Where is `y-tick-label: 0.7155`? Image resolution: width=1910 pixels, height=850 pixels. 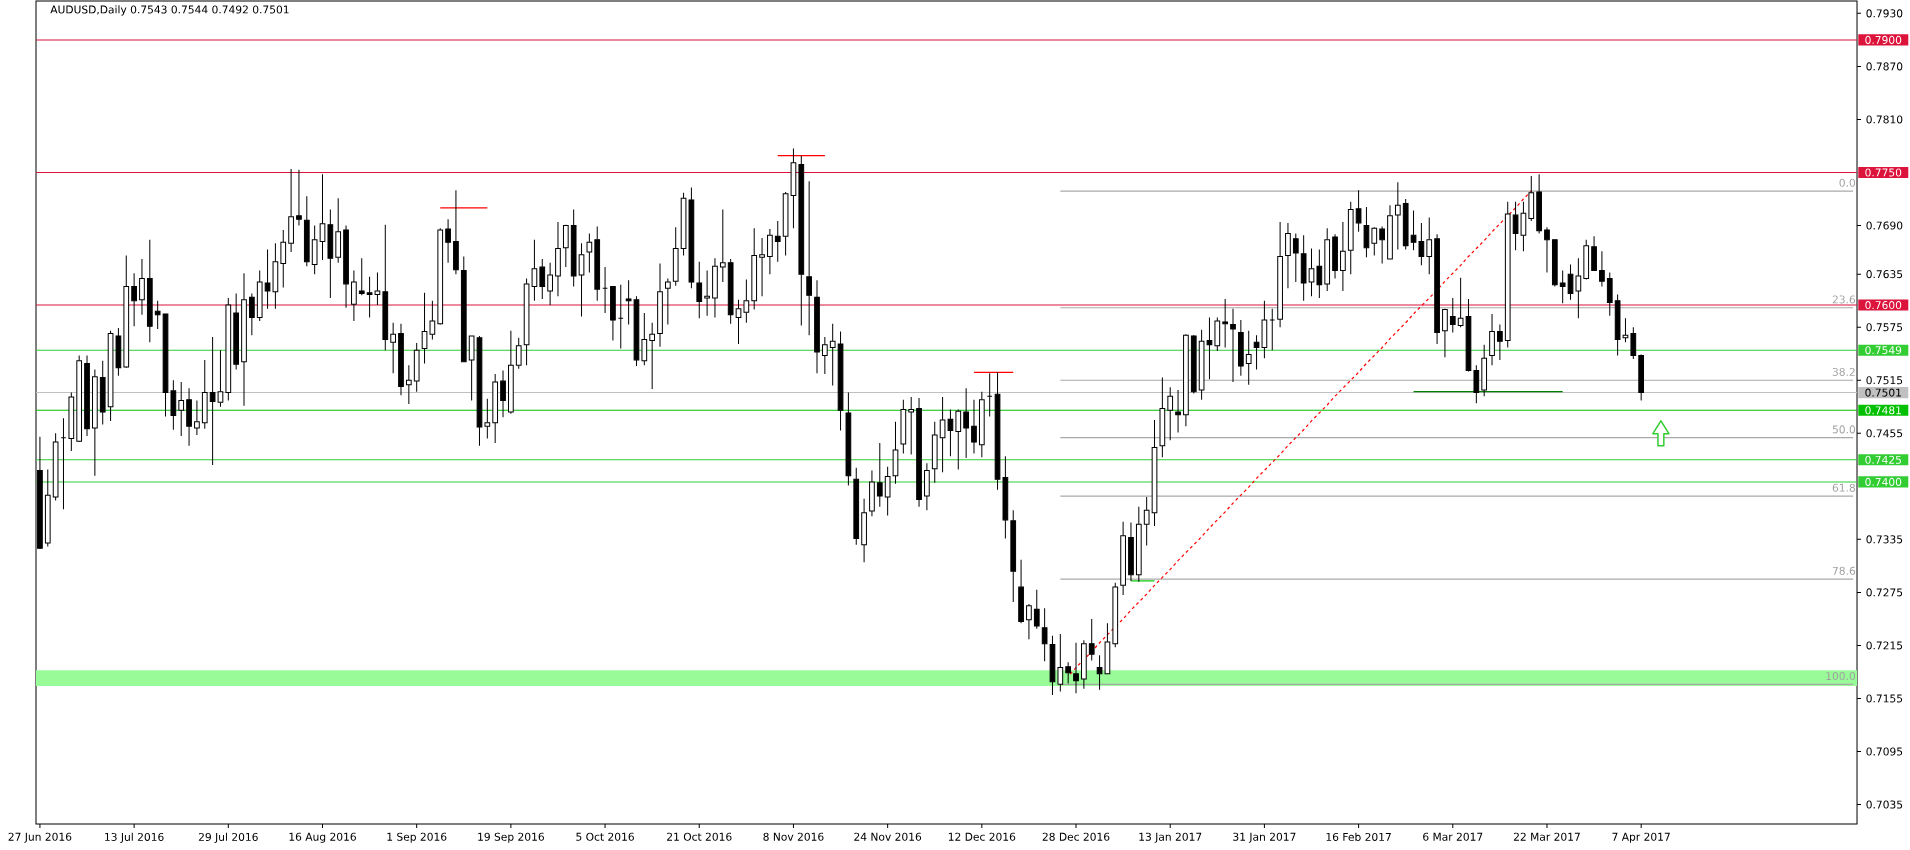
y-tick-label: 0.7155 is located at coordinates (1884, 698).